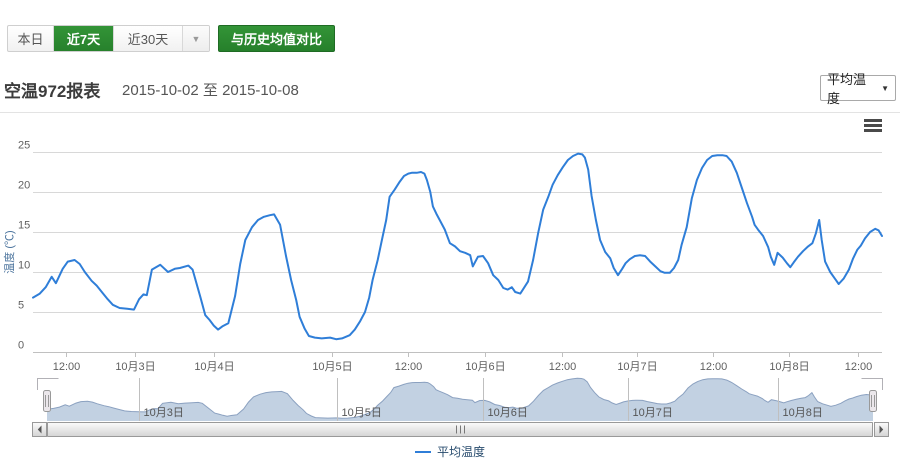  I want to click on navigator-line, so click(460, 398).